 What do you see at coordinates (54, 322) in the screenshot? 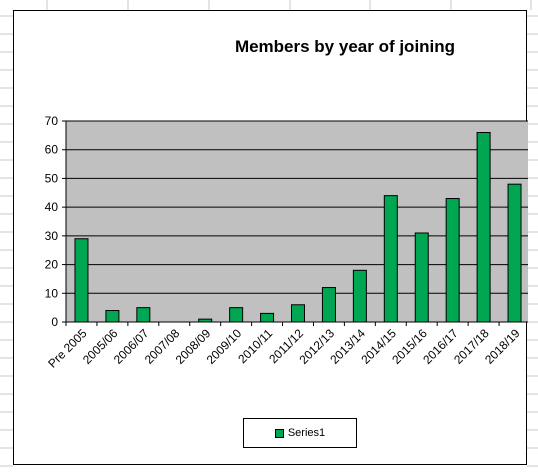
I see `y-tick-label: 0` at bounding box center [54, 322].